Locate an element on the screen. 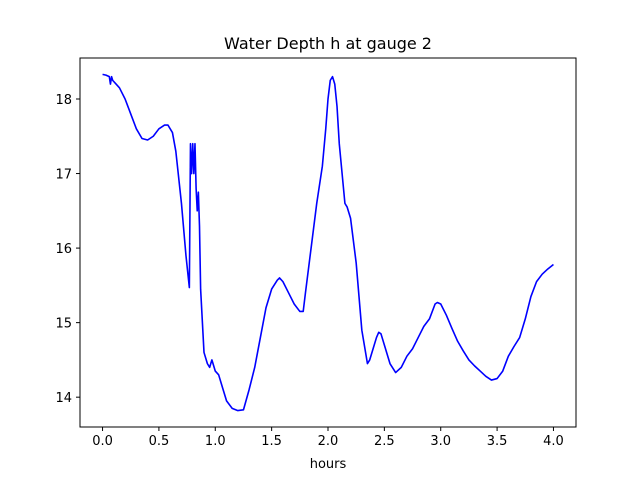  chart-title: Water Depth h at gauge 2 is located at coordinates (328, 43).